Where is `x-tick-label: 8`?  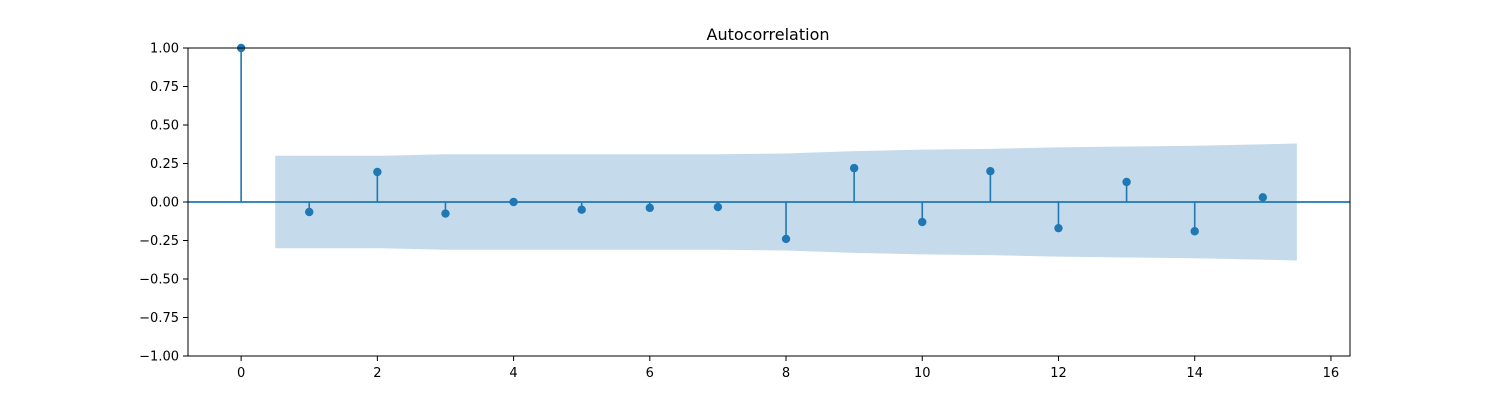 x-tick-label: 8 is located at coordinates (786, 373).